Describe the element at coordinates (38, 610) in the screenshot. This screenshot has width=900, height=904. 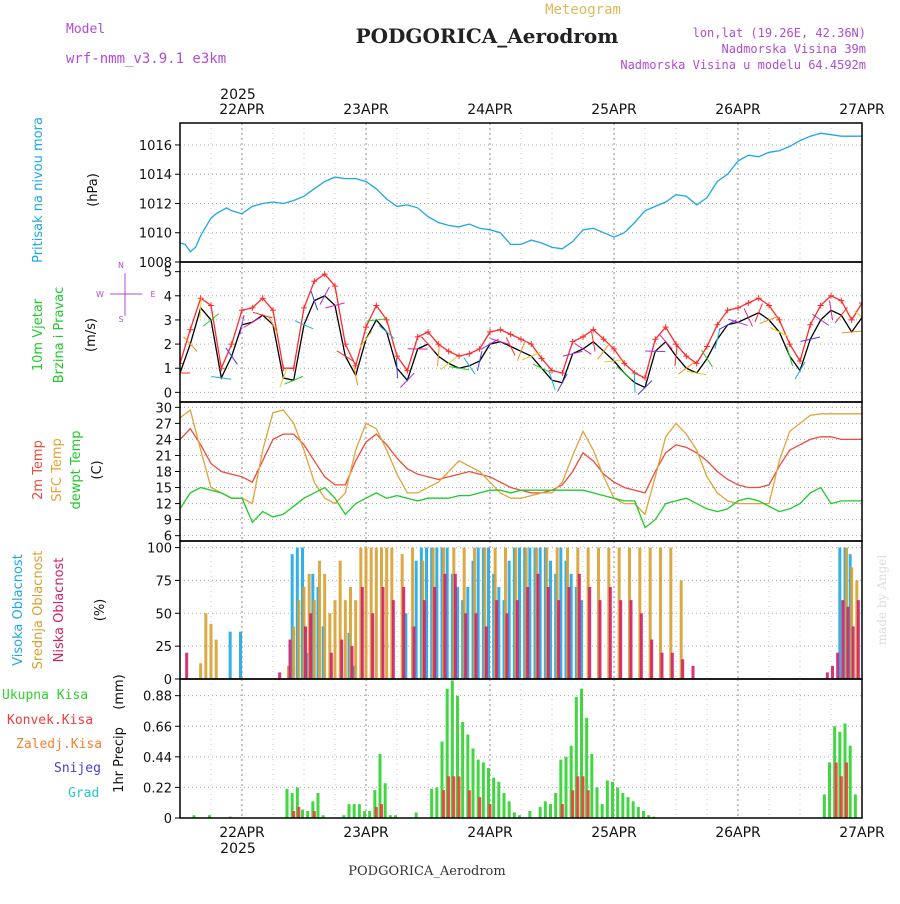
I see `cloud-title-2: Srednja Oblacnost` at that location.